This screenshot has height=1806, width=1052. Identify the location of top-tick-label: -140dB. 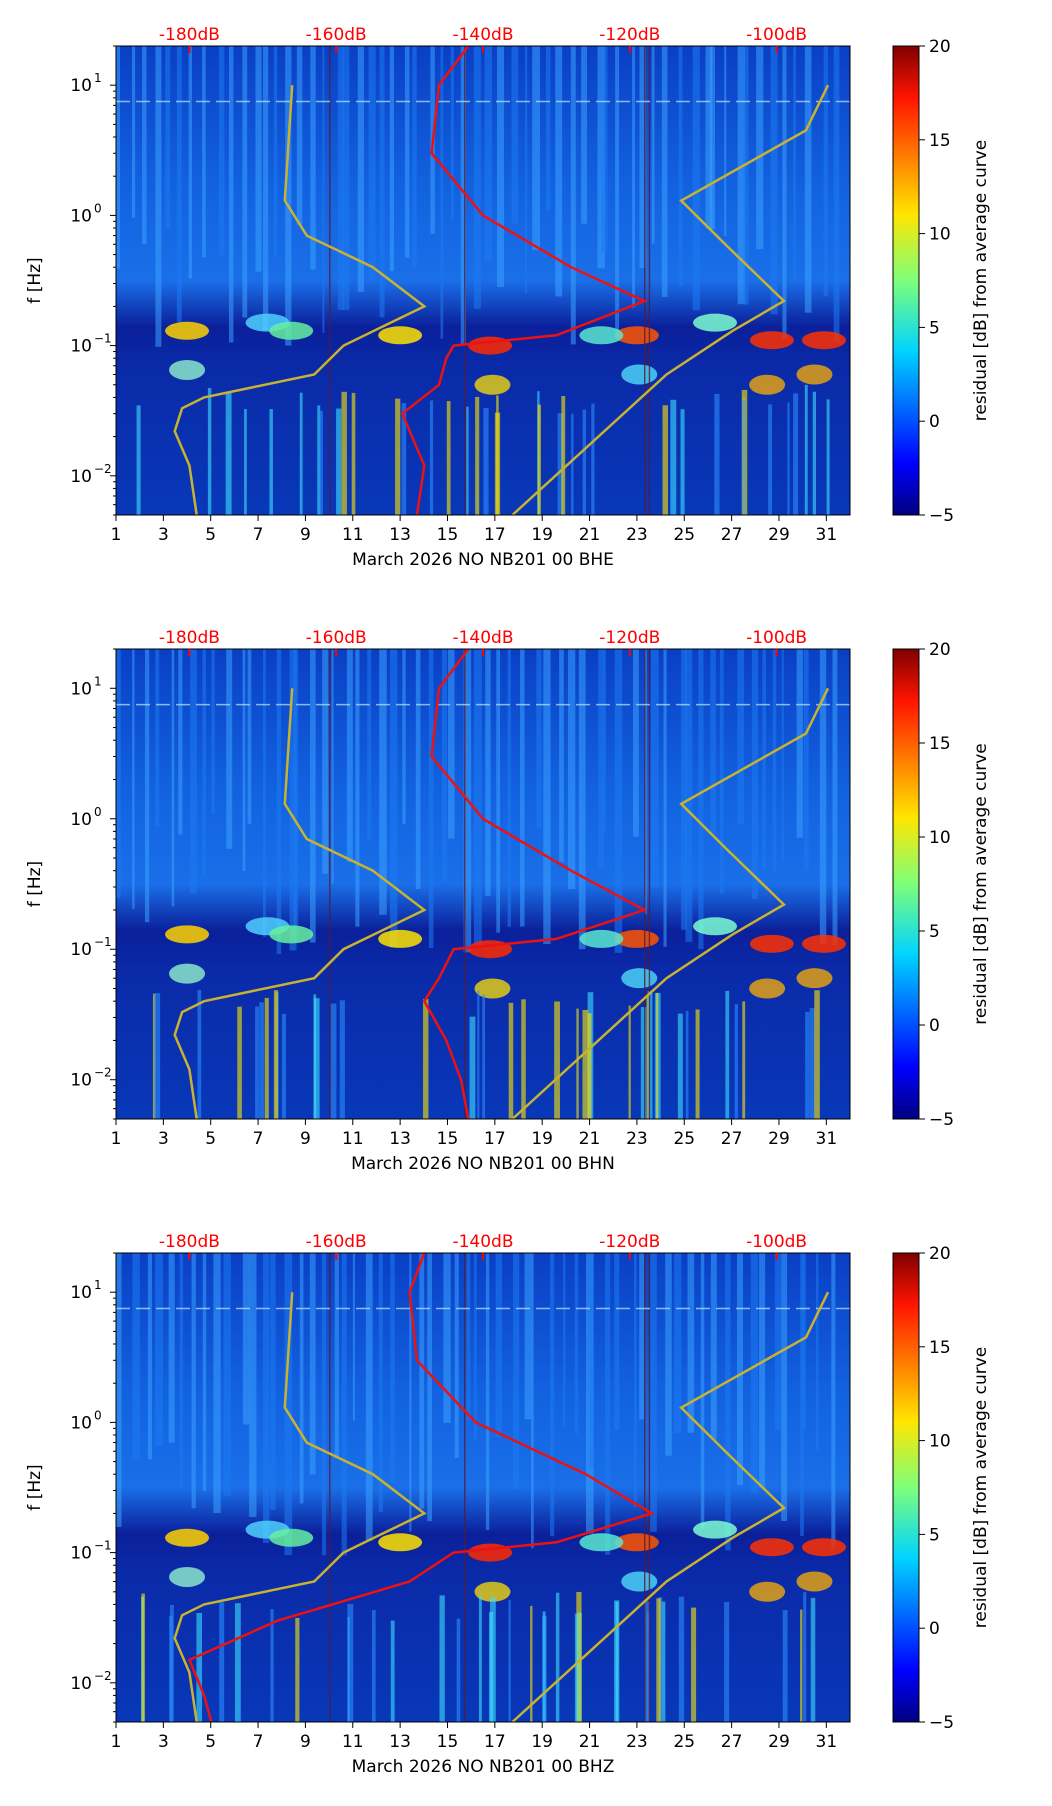
(482, 1242).